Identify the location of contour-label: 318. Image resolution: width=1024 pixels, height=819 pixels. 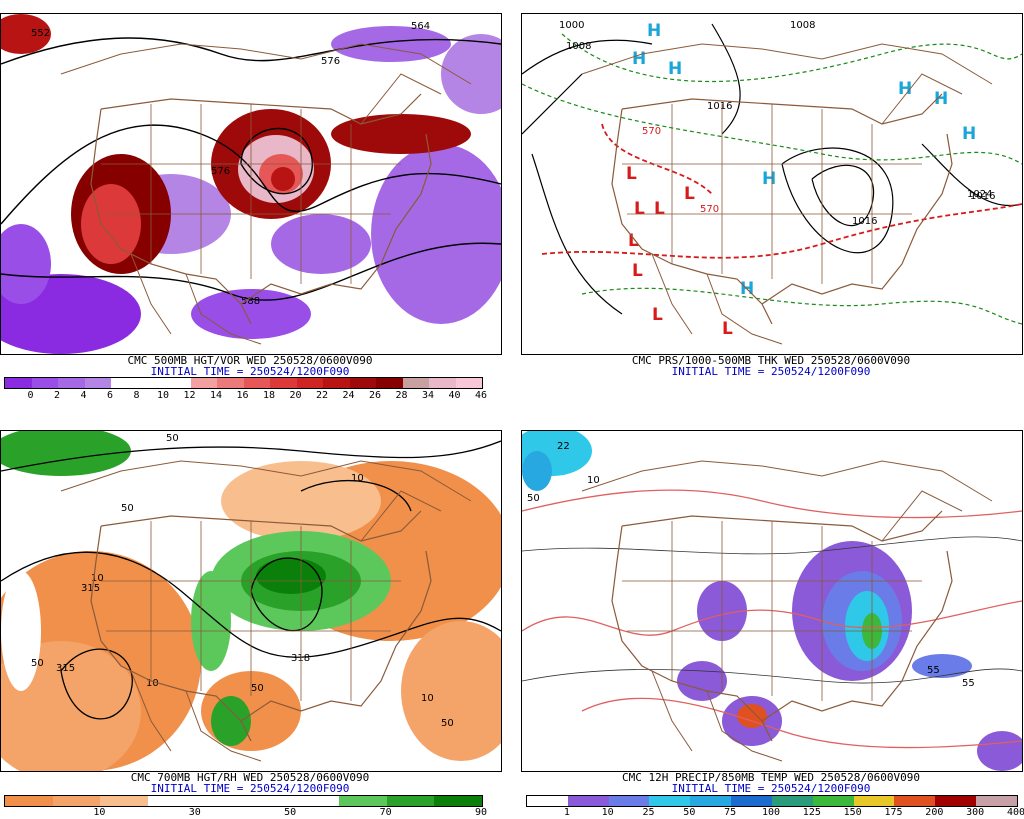
(300, 658).